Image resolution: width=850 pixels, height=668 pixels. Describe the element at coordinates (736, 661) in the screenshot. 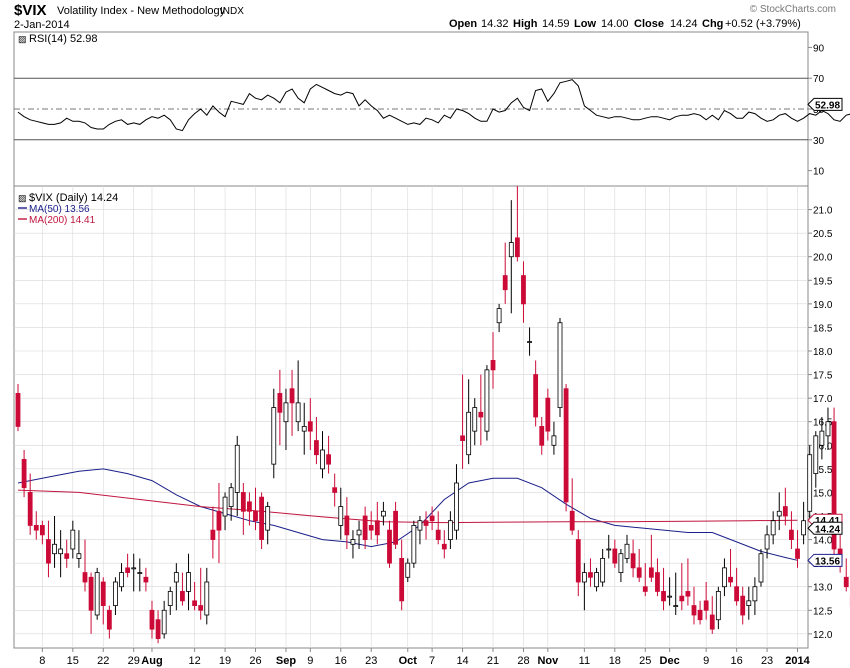

I see `date-tick-label: 16` at that location.